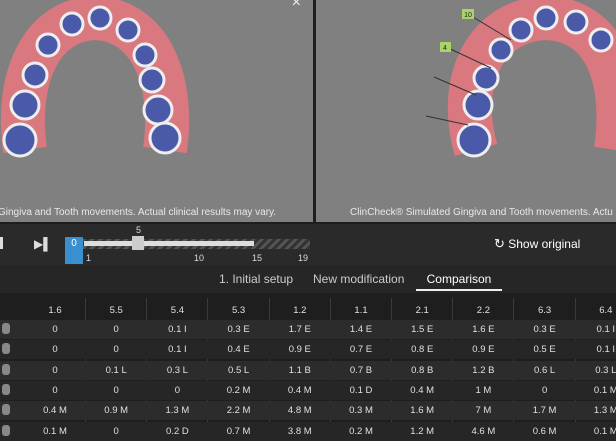  Describe the element at coordinates (296, 5) in the screenshot. I see `close-icon: ×` at that location.